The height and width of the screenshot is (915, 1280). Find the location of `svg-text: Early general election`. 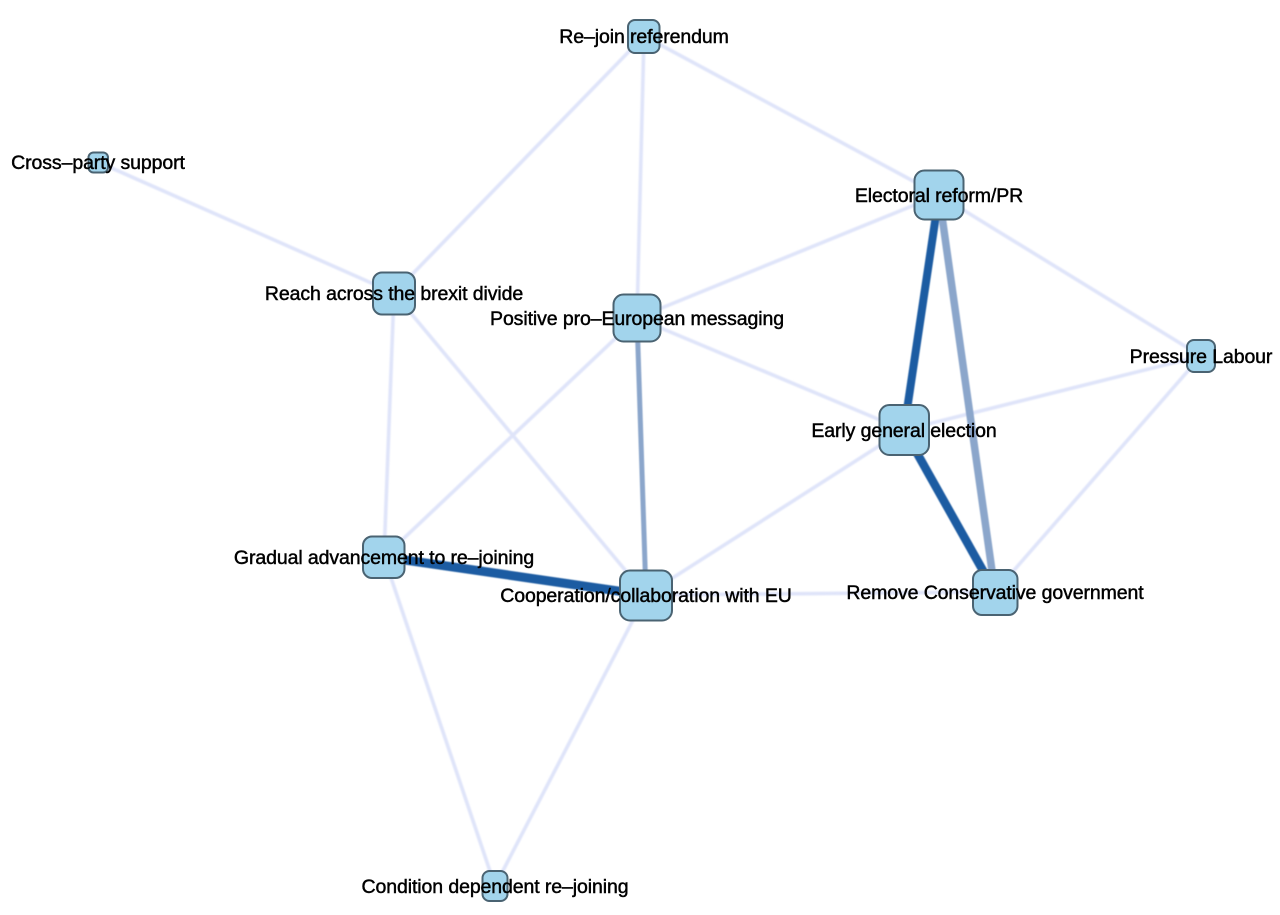

svg-text: Early general election is located at coordinates (903, 431).